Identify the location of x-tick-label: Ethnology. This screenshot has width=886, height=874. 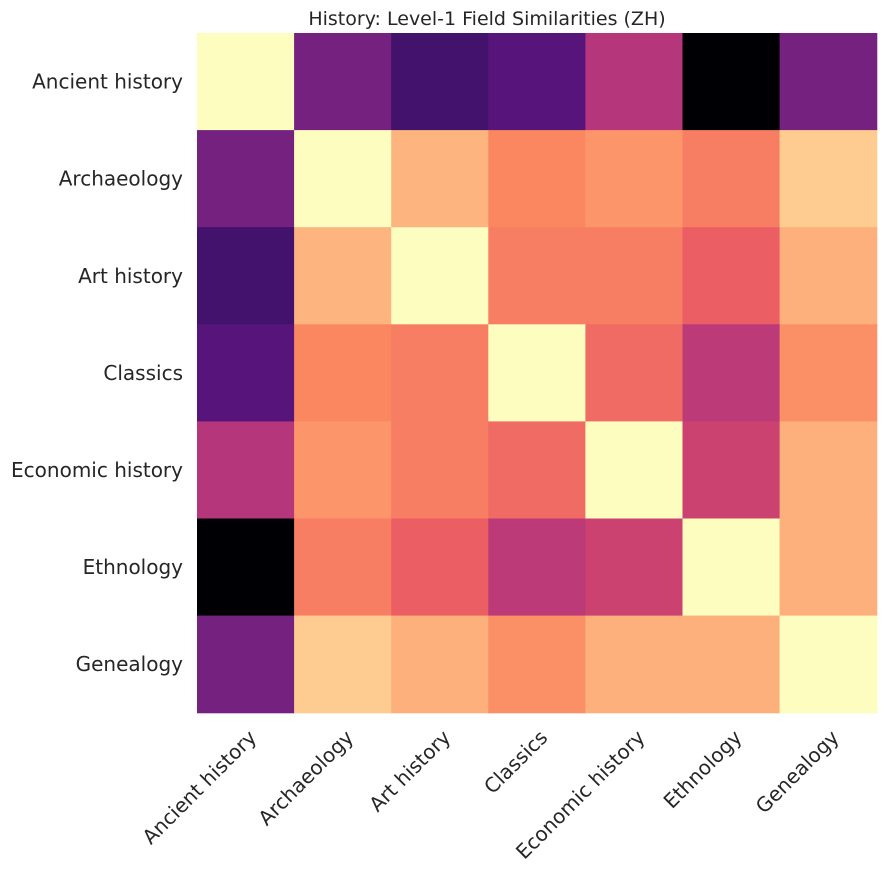
(703, 769).